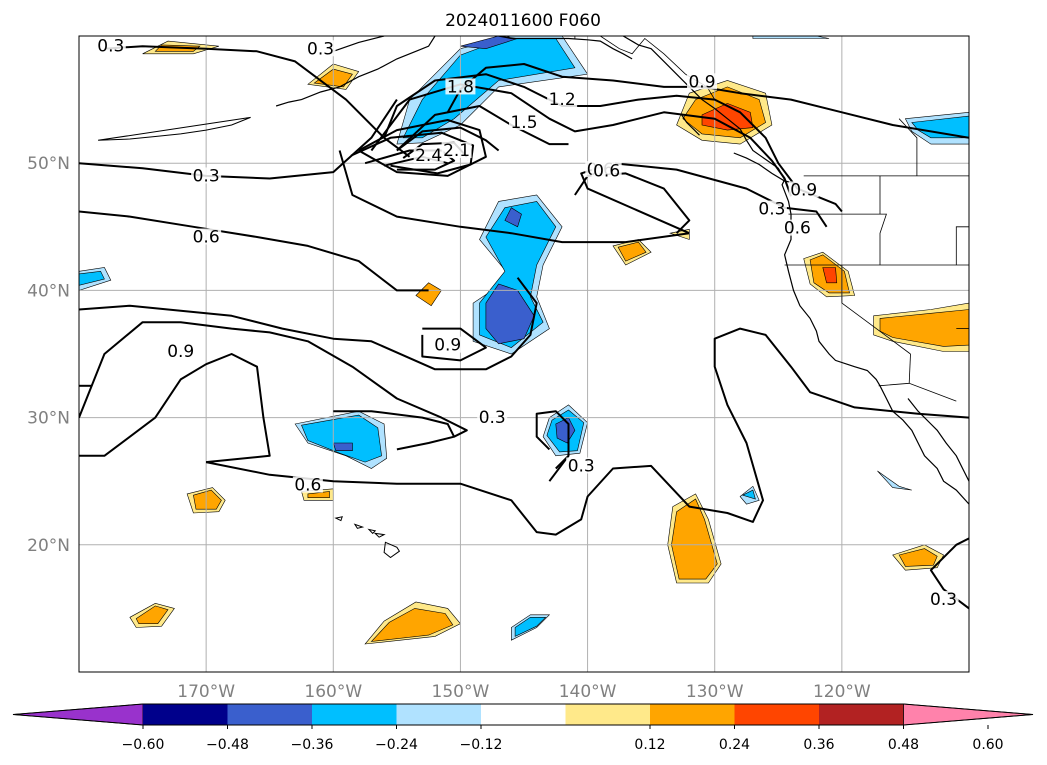 Image resolution: width=1047 pixels, height=765 pixels. Describe the element at coordinates (143, 745) in the screenshot. I see `colorbar-tick-label: −0.60` at that location.